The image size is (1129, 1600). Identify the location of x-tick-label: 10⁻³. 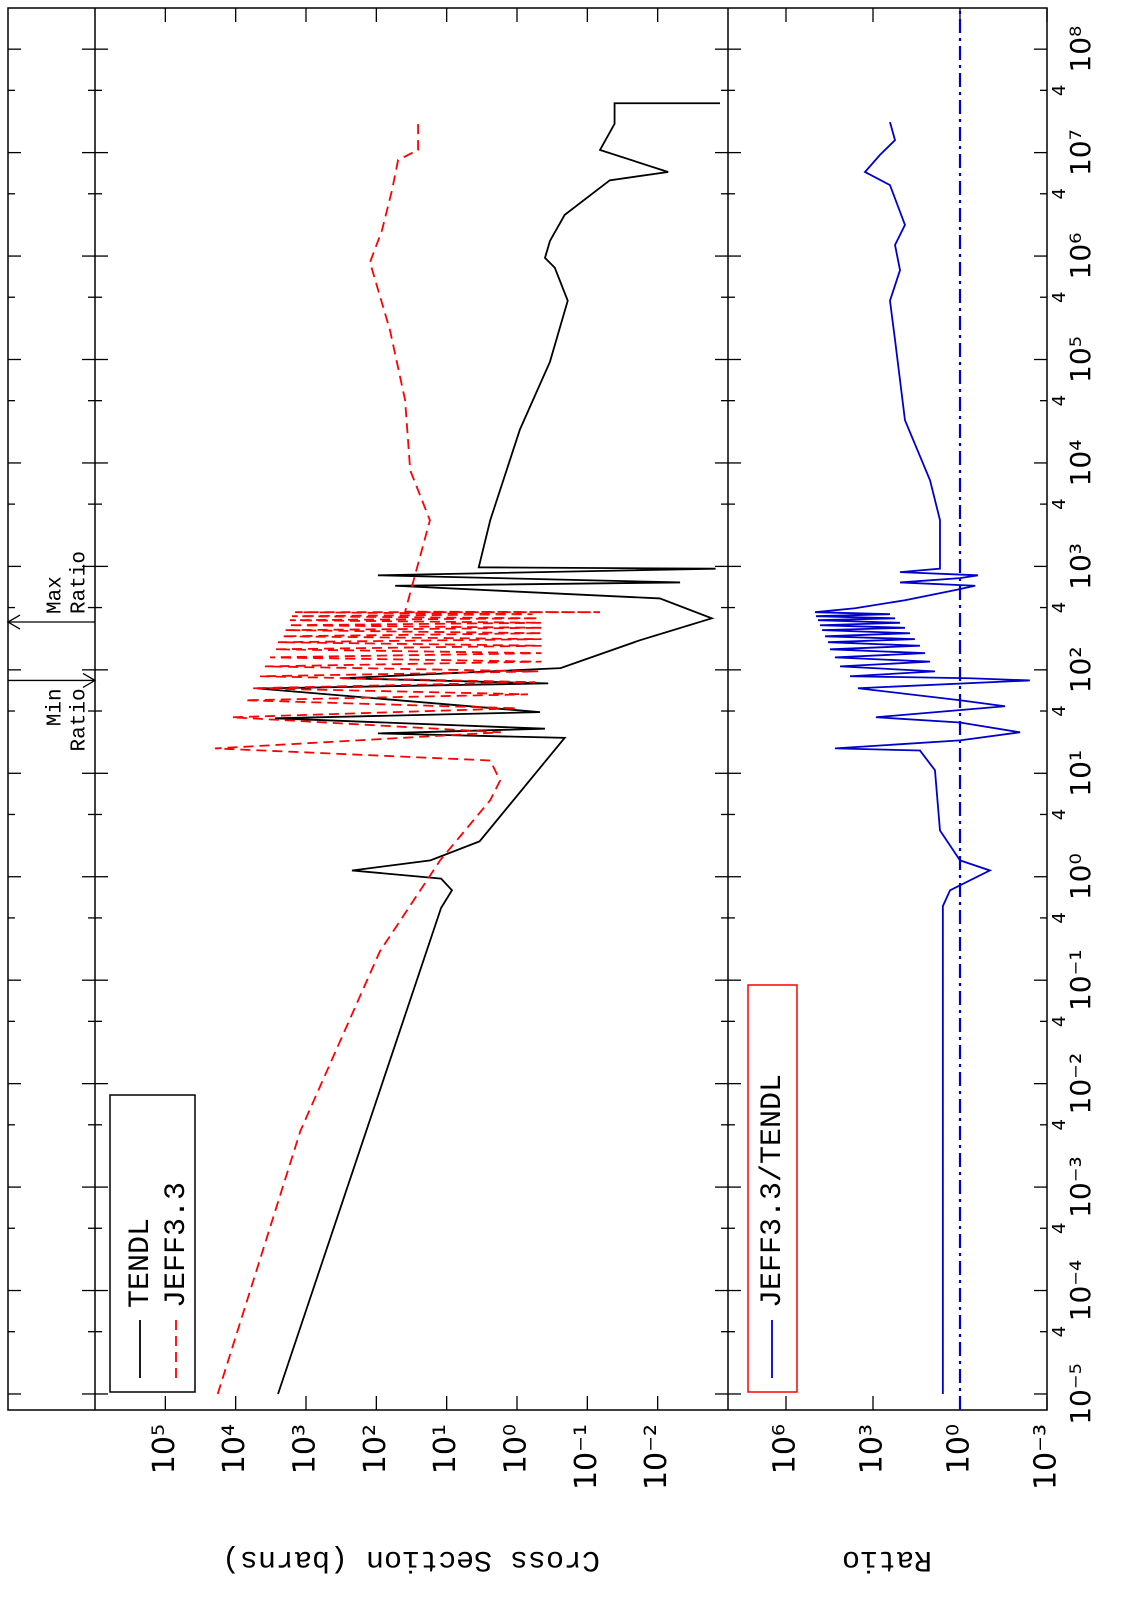
(1080, 1187).